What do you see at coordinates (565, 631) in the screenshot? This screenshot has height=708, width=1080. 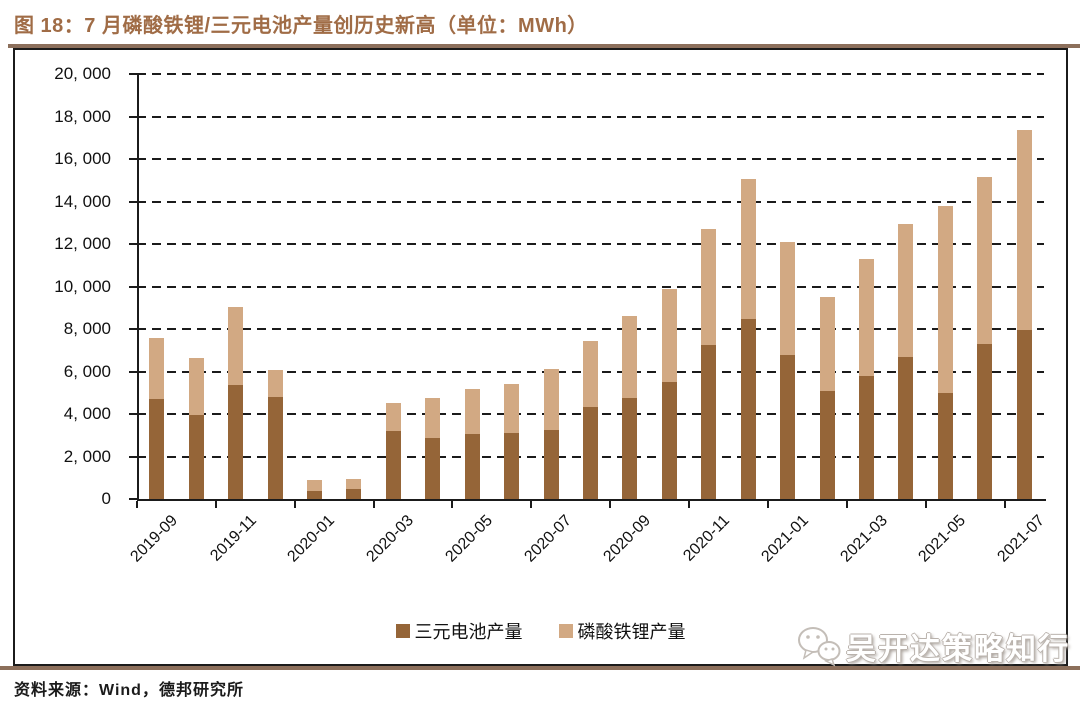 I see `lfp-color-swatch` at bounding box center [565, 631].